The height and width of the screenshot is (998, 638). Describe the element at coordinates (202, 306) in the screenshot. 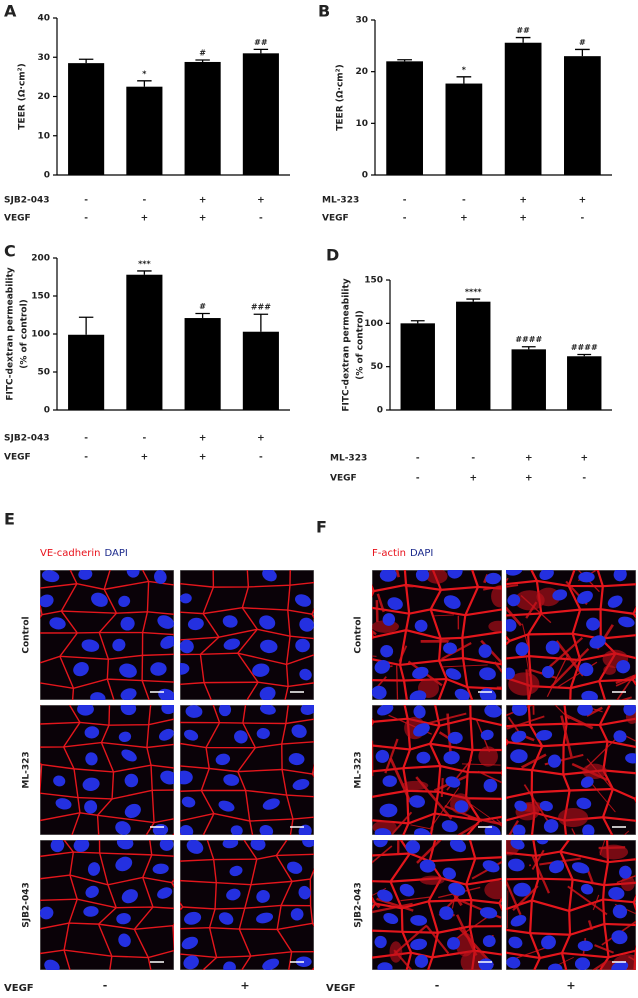

I see `significance-label: #` at that location.